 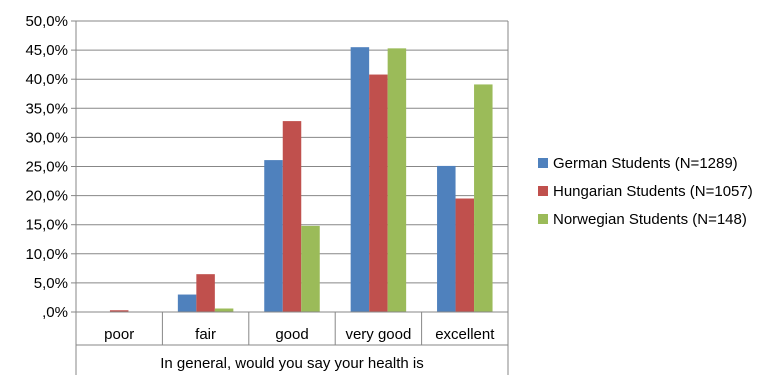 I want to click on x-tick-label: good, so click(x=291, y=334).